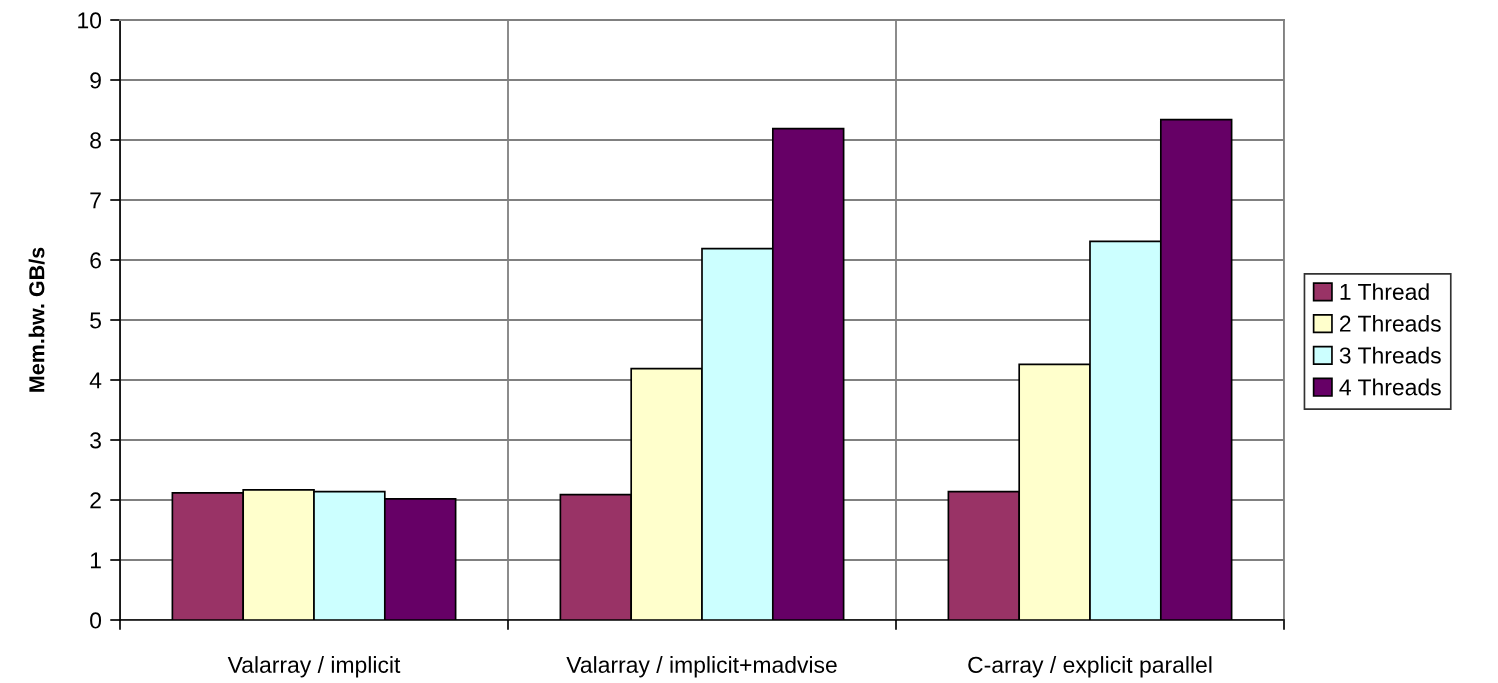  Describe the element at coordinates (95, 140) in the screenshot. I see `y-tick-label: 8` at that location.